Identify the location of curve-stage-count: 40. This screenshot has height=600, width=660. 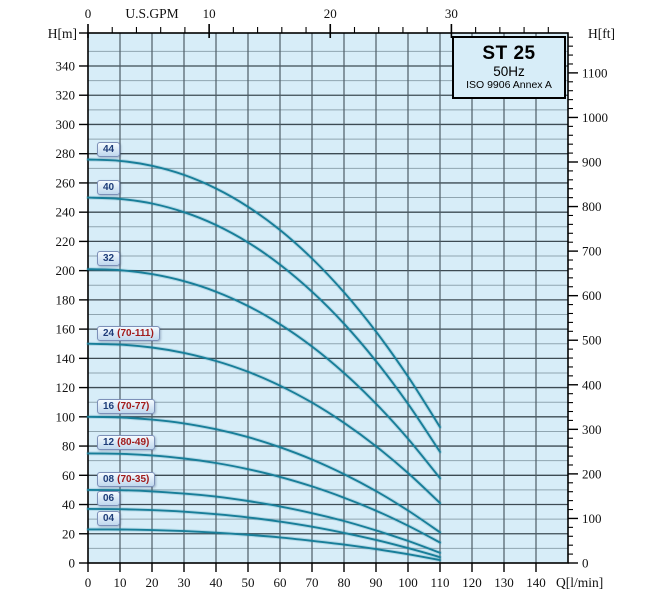
(109, 187).